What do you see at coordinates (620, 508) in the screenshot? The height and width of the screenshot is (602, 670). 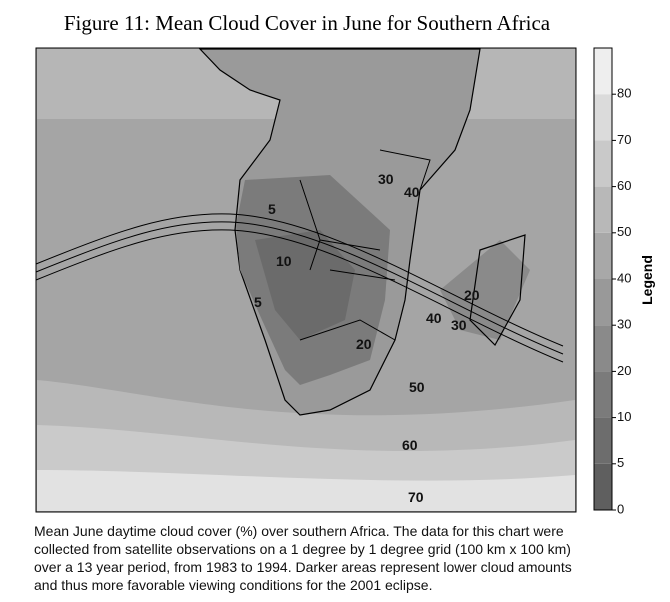 I see `legend-tick-label: 0` at bounding box center [620, 508].